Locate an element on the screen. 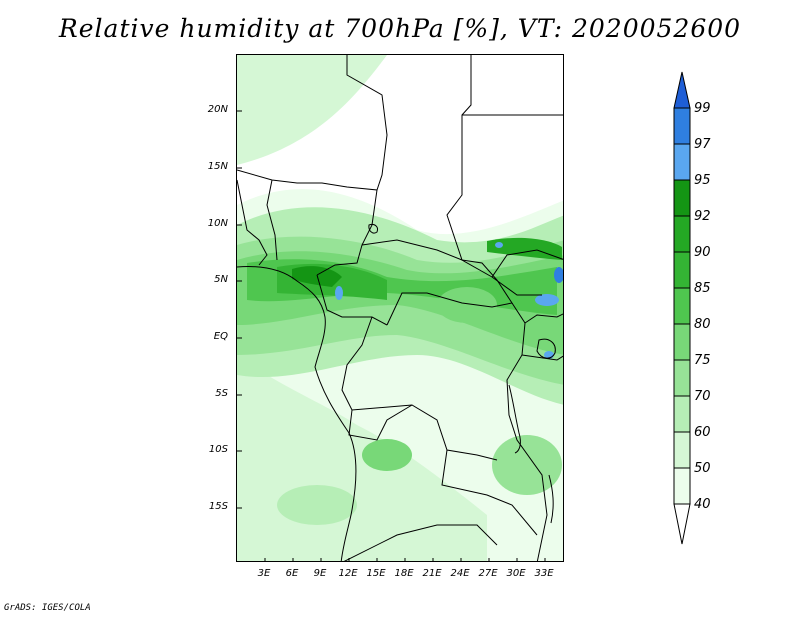 This screenshot has width=800, height=618. humidity-spot-south is located at coordinates (387, 455).